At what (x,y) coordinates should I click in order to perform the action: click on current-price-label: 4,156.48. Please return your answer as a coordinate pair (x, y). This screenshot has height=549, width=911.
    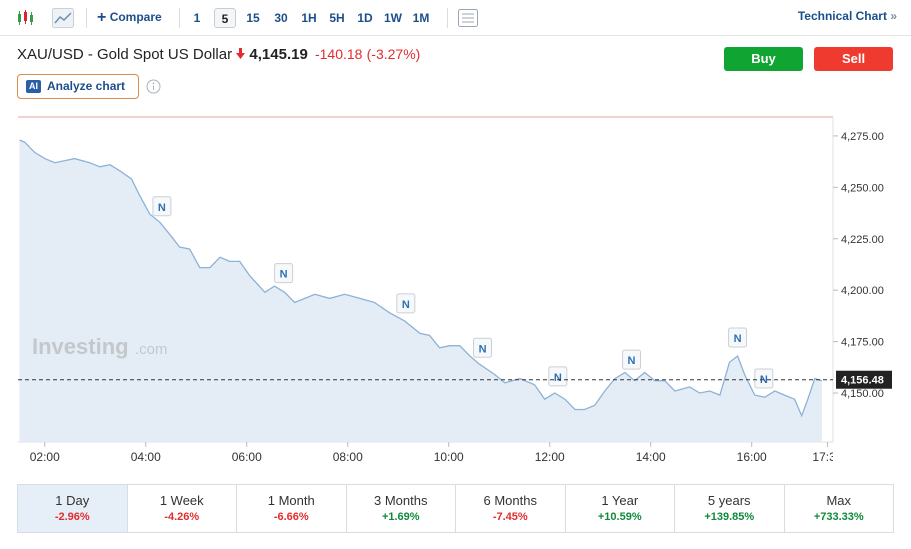
    Looking at the image, I should click on (862, 381).